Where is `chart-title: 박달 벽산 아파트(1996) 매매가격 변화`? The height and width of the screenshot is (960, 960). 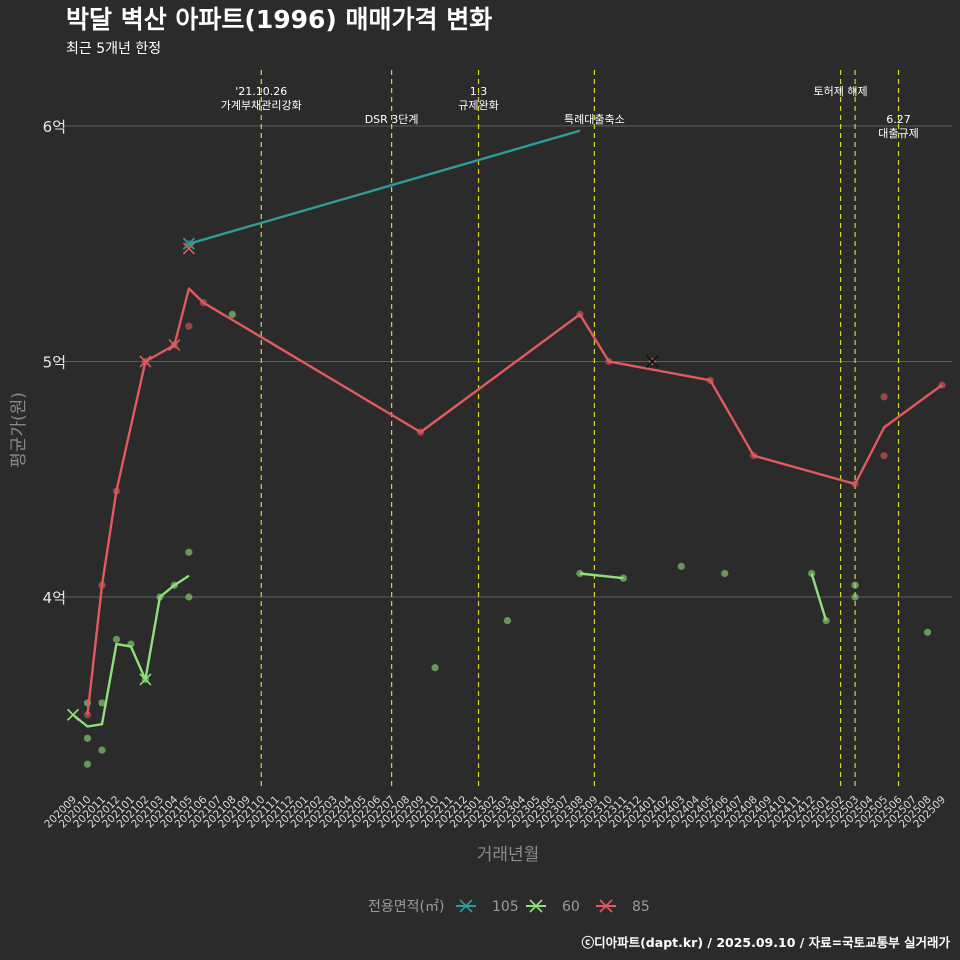 chart-title: 박달 벽산 아파트(1996) 매매가격 변화 is located at coordinates (279, 19).